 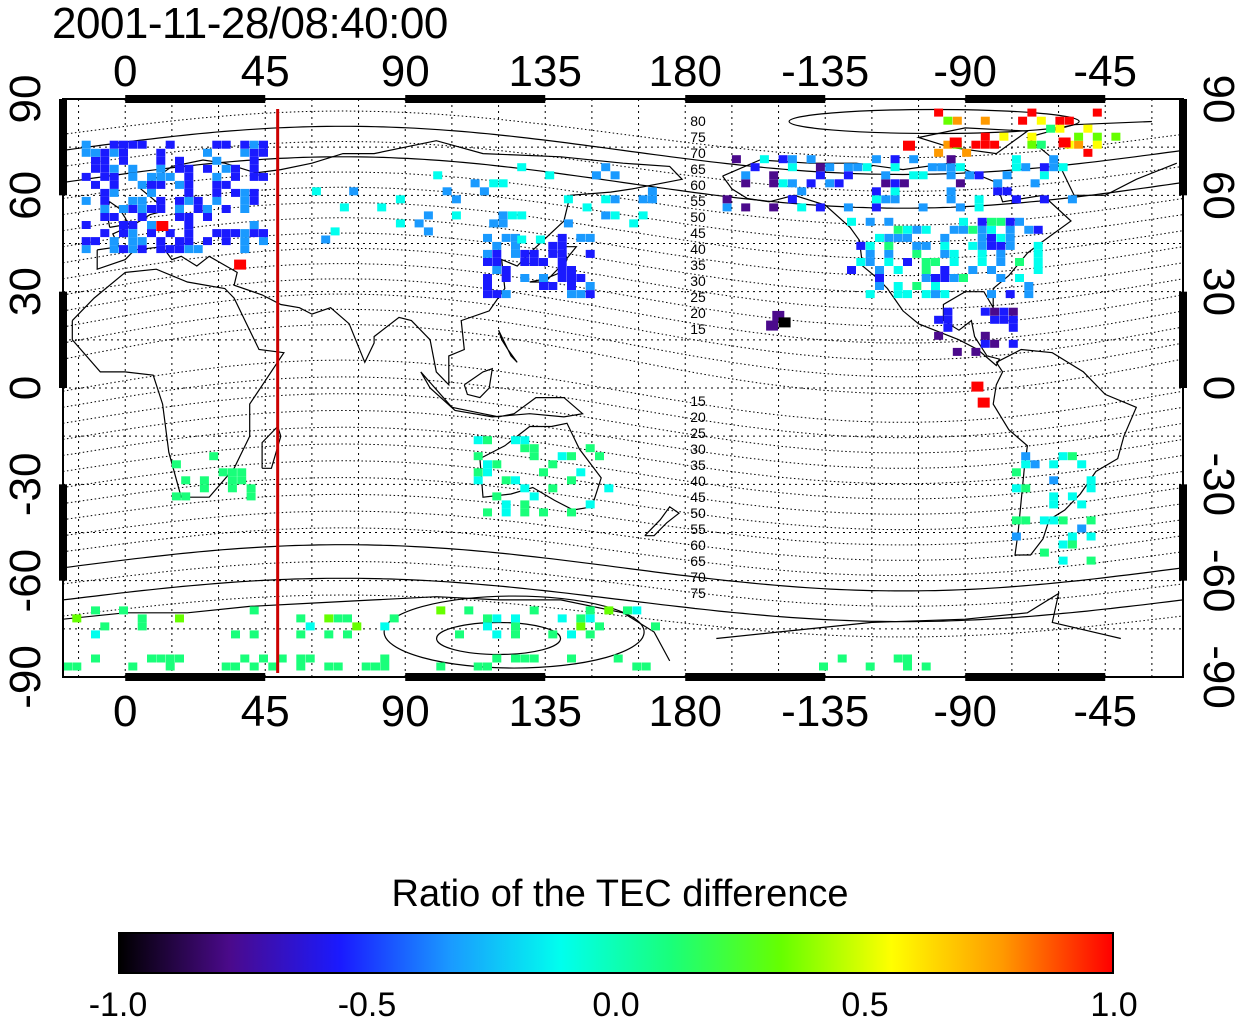 What do you see at coordinates (475, 99) in the screenshot?
I see `top-edge-bar` at bounding box center [475, 99].